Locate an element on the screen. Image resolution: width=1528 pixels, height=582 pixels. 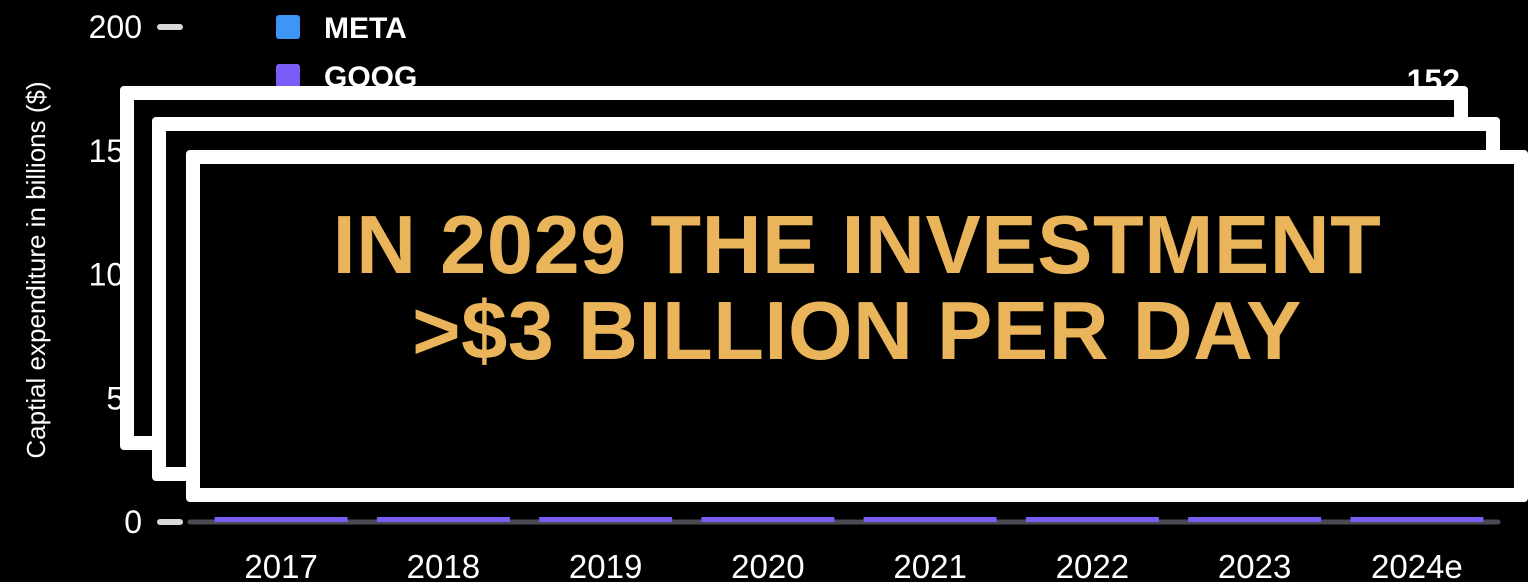
legend-label-meta: META is located at coordinates (365, 28).